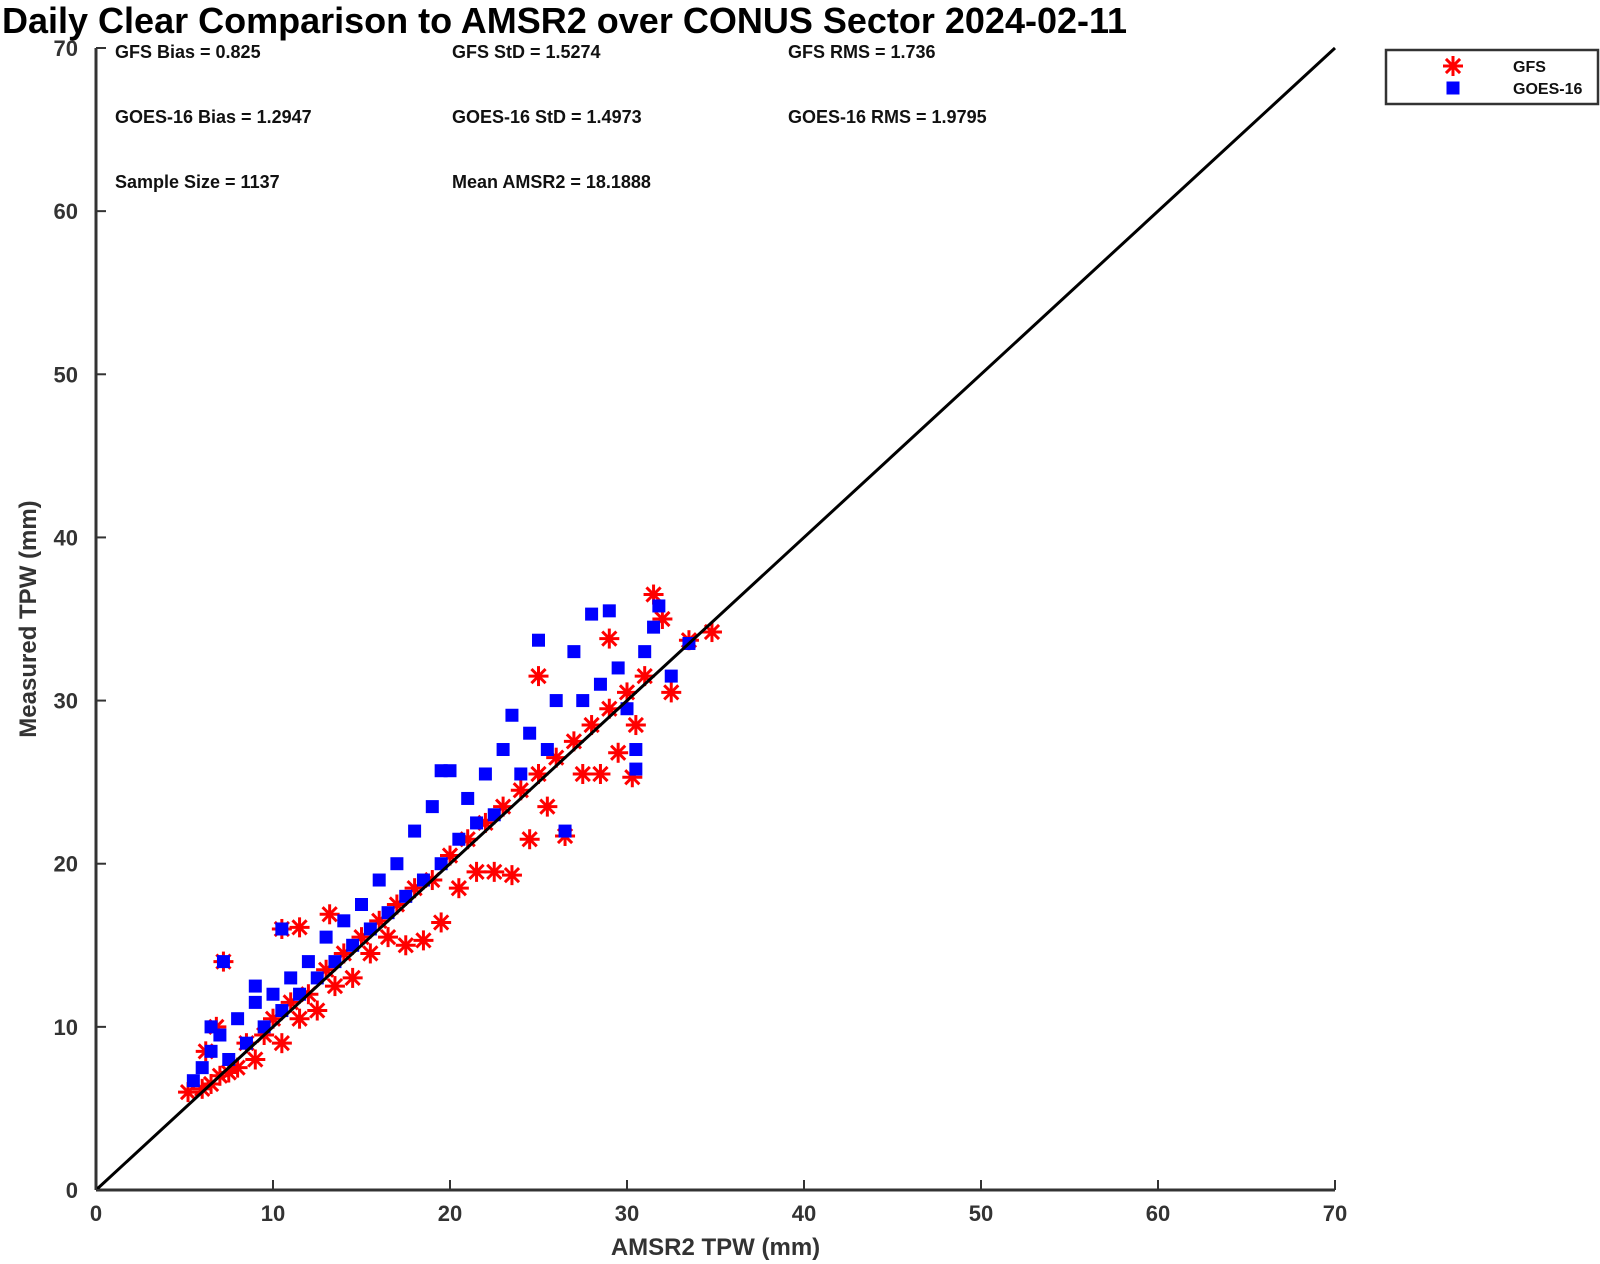  What do you see at coordinates (66, 864) in the screenshot?
I see `y-tick-label: 20` at bounding box center [66, 864].